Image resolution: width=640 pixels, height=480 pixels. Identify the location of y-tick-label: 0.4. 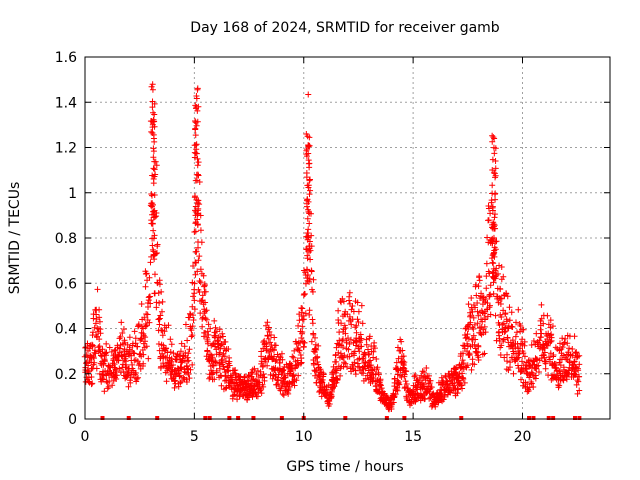
(66, 330).